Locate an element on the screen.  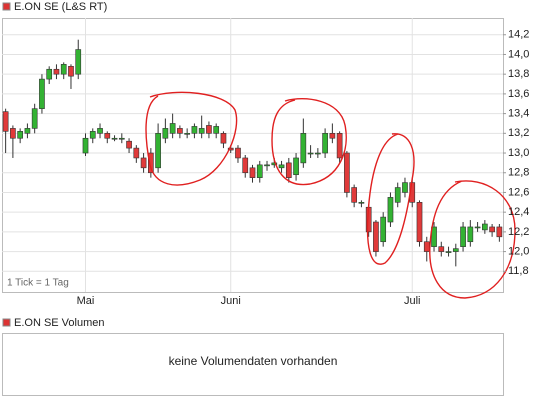
x-tick-label: Mai is located at coordinates (86, 301).